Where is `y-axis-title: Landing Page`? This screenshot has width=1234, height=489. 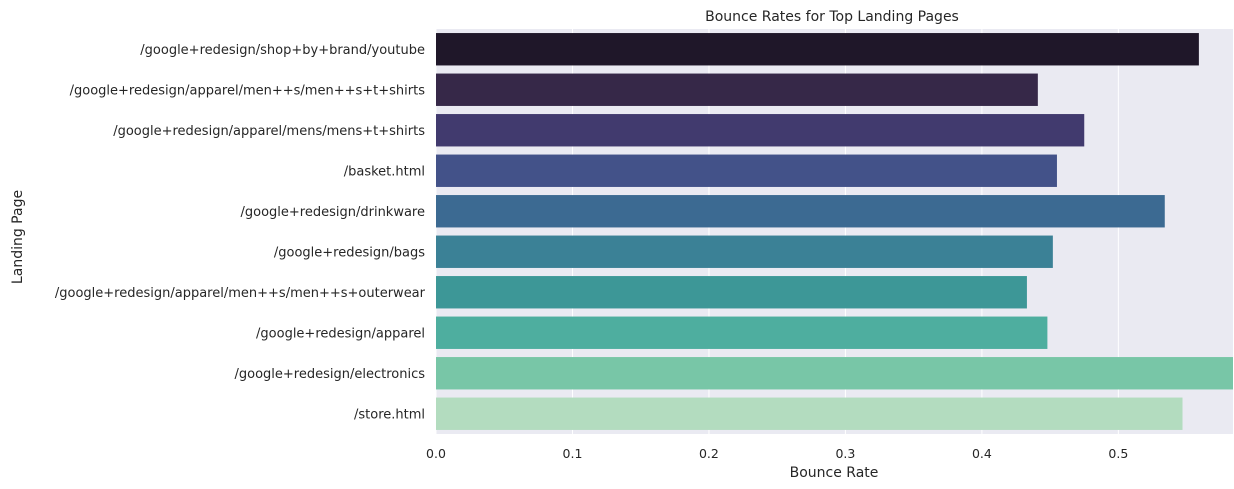
y-axis-title: Landing Page is located at coordinates (18, 237).